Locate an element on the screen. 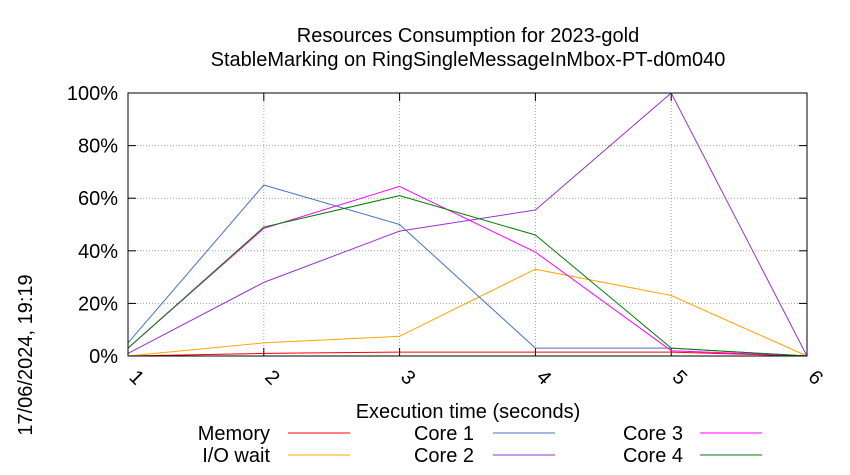  x-axis-label: Execution time (seconds) is located at coordinates (468, 412).